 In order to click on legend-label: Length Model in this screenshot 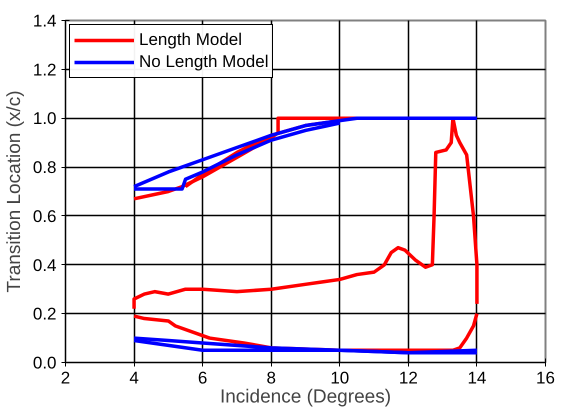, I will do `click(190, 40)`.